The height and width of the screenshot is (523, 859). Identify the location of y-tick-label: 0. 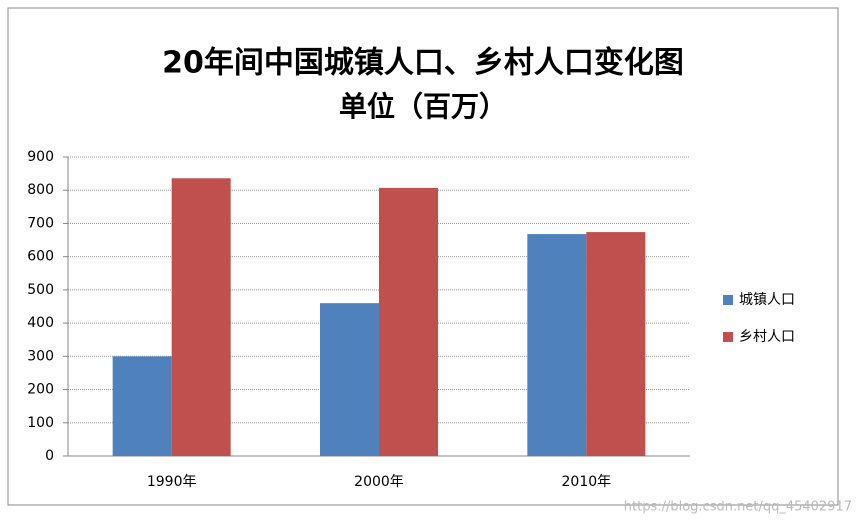
(49, 456).